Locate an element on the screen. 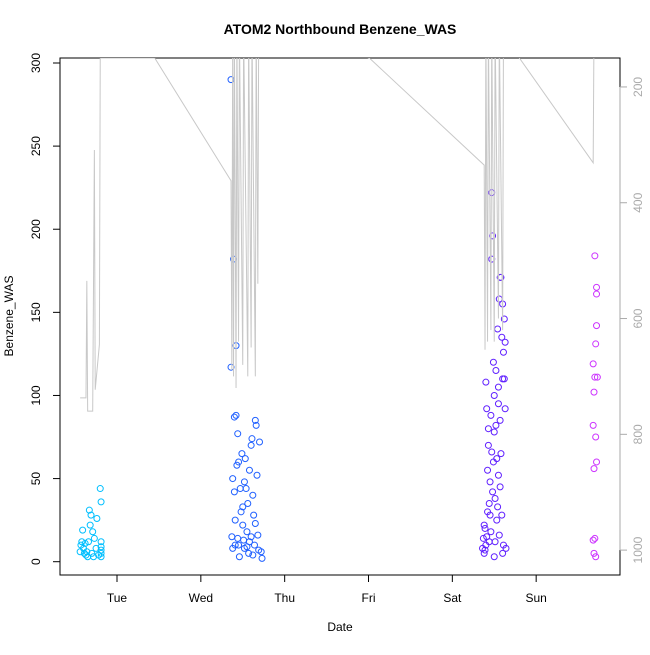  y-tick-label: 200 is located at coordinates (36, 229).